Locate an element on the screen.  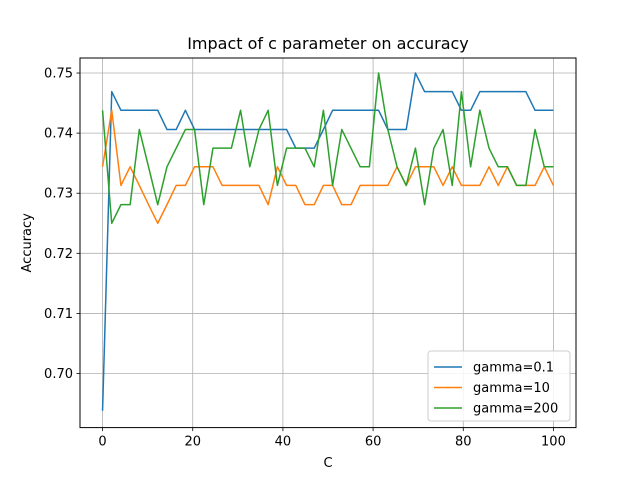
x-tick-label: 80 is located at coordinates (463, 442).